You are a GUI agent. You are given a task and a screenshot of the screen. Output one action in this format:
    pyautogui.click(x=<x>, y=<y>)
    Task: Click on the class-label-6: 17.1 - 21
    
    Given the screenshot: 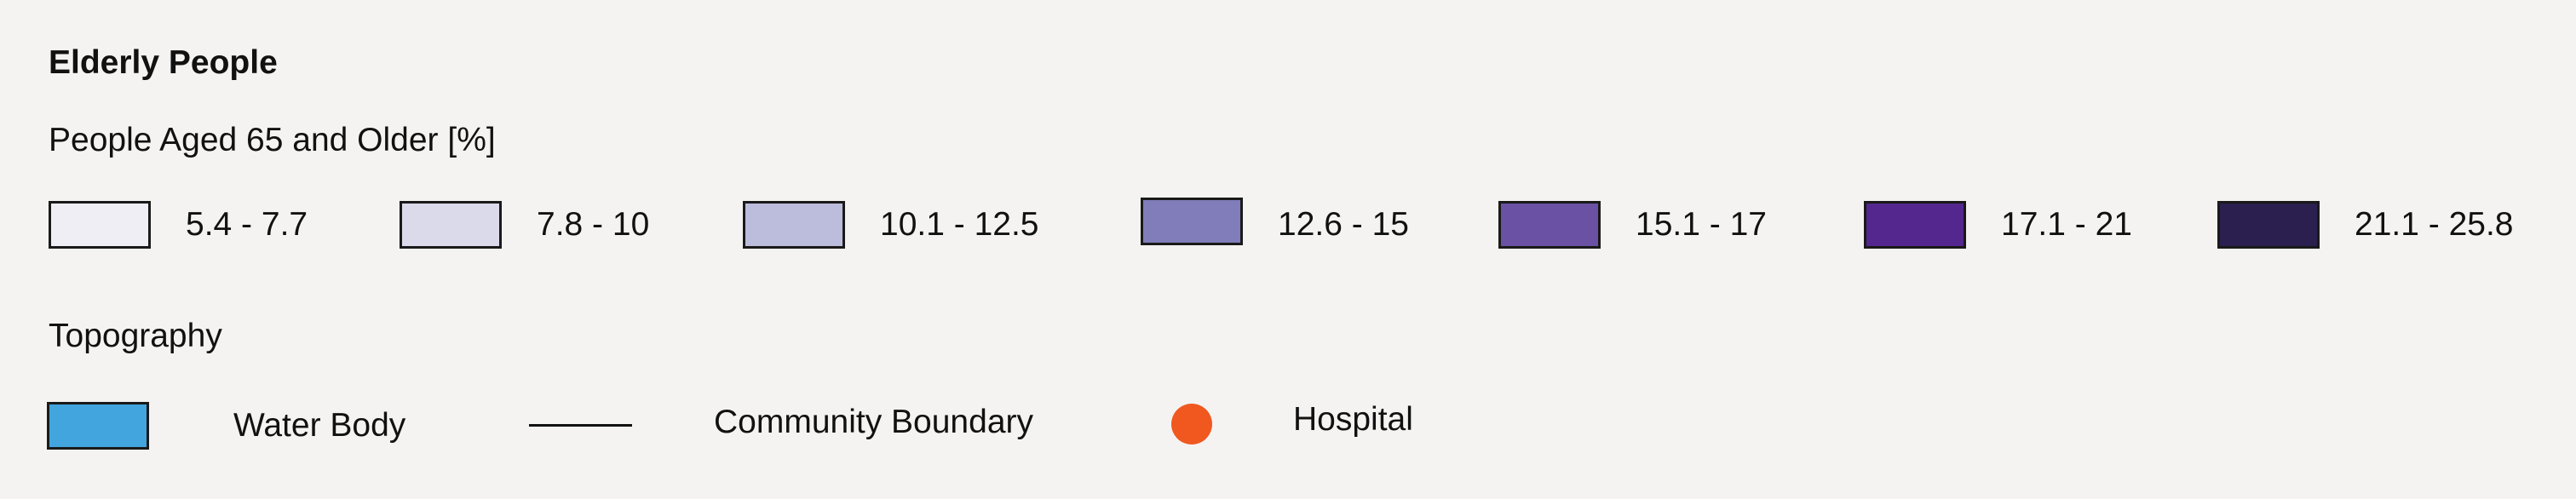 What is the action you would take?
    pyautogui.click(x=2067, y=224)
    